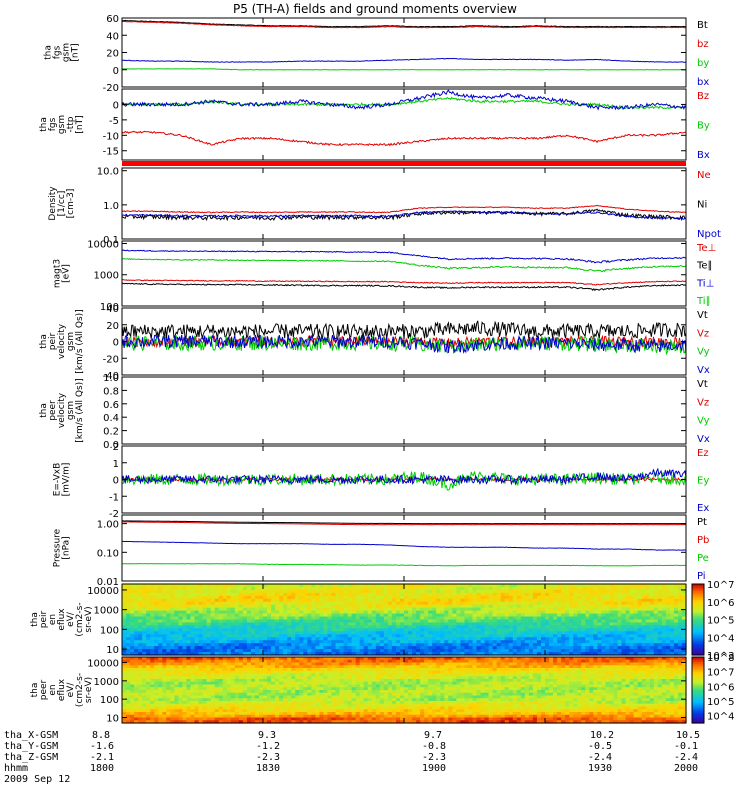  I want to click on series-line-p1, so click(404, 23).